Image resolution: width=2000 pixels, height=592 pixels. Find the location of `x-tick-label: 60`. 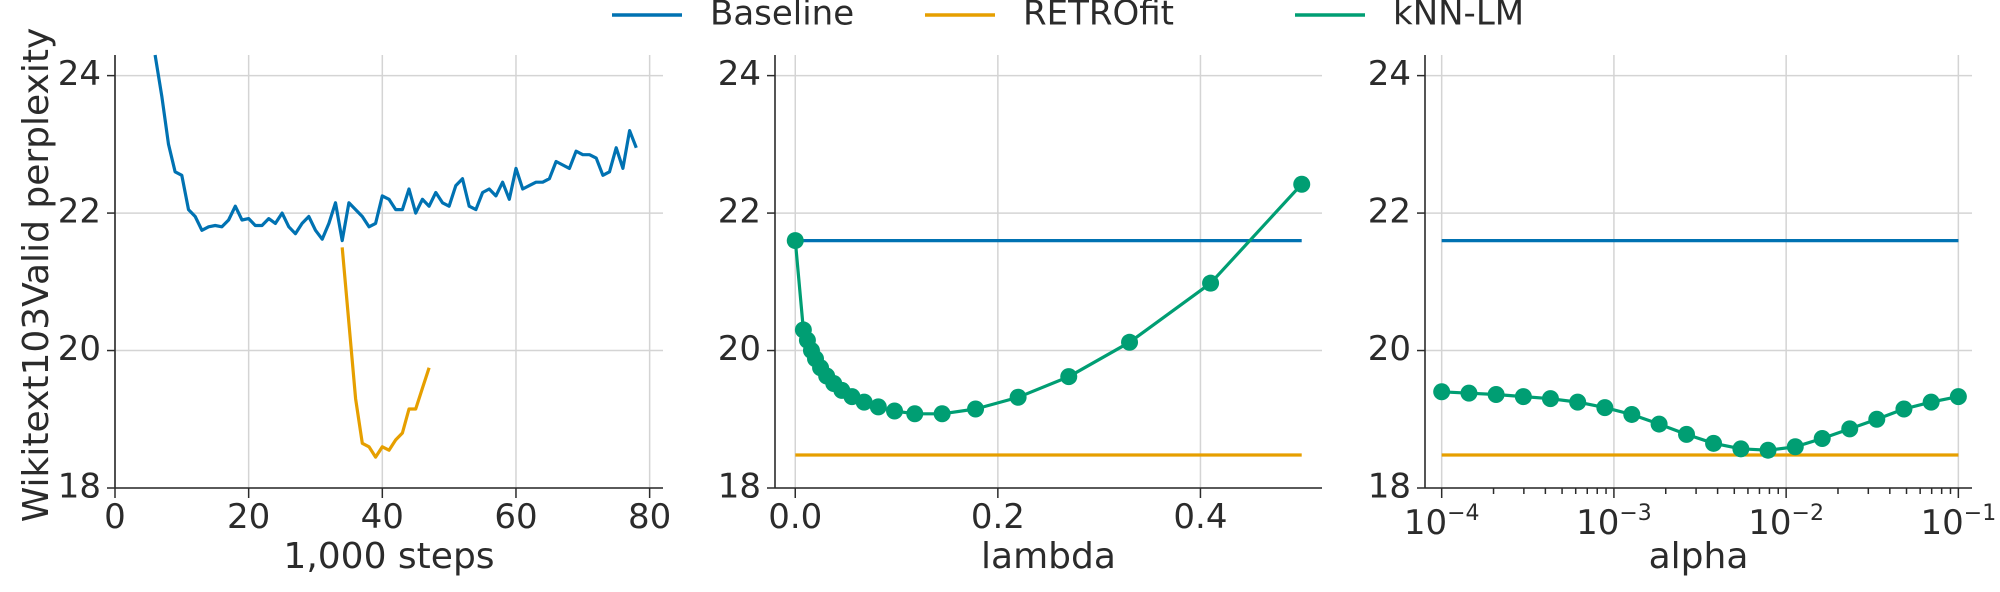

x-tick-label: 60 is located at coordinates (515, 517).